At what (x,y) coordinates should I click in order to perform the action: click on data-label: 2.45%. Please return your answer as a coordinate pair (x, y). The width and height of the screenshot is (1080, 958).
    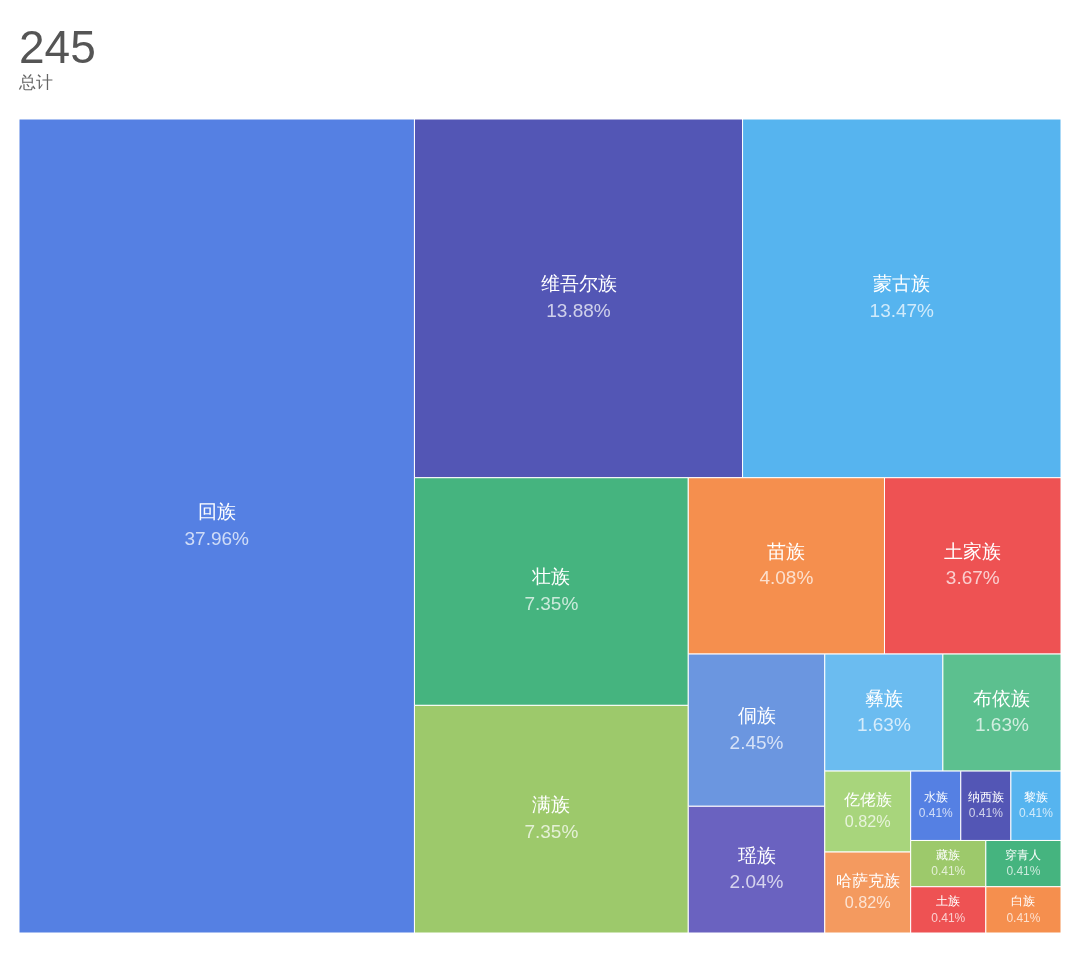
    Looking at the image, I should click on (756, 742).